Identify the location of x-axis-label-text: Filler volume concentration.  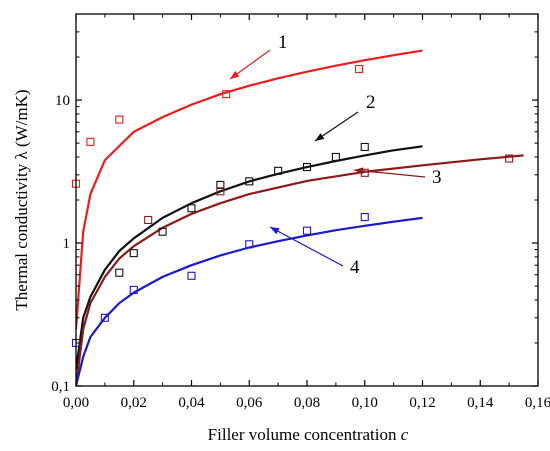
(304, 434).